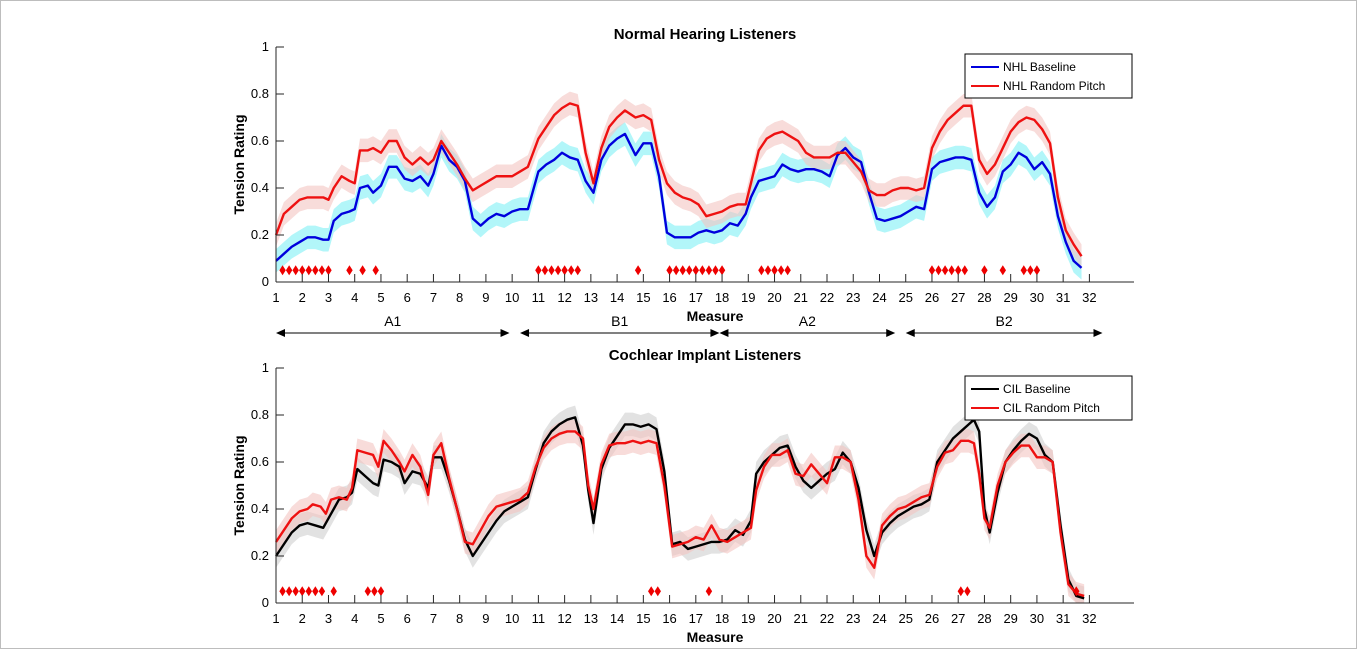 The width and height of the screenshot is (1357, 649). I want to click on x-tick-label: 17, so click(696, 297).